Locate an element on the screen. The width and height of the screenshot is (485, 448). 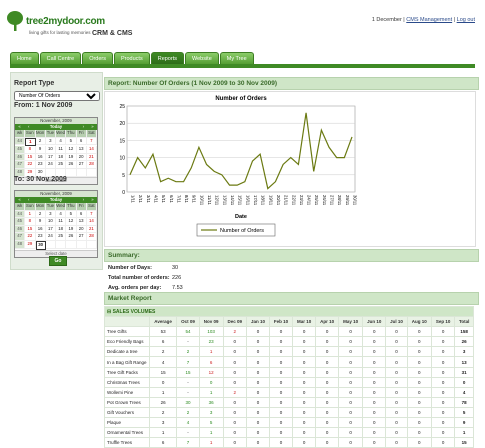
x-tick-label: 18/11 is located at coordinates (263, 200).